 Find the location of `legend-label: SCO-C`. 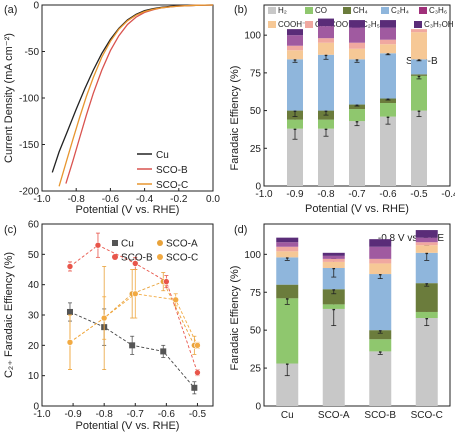

legend-label: SCO-C is located at coordinates (172, 185).